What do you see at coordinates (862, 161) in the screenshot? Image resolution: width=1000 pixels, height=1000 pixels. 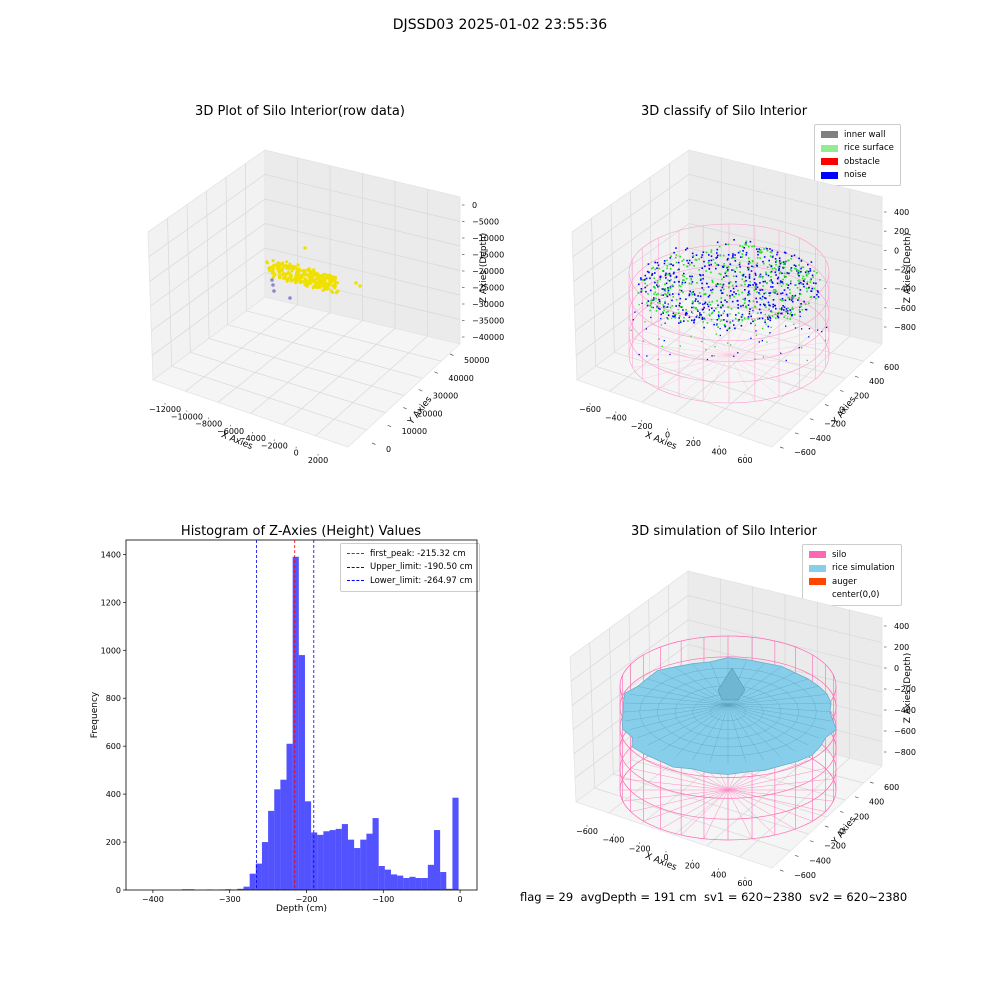 I see `legend-label: obstacle` at bounding box center [862, 161].